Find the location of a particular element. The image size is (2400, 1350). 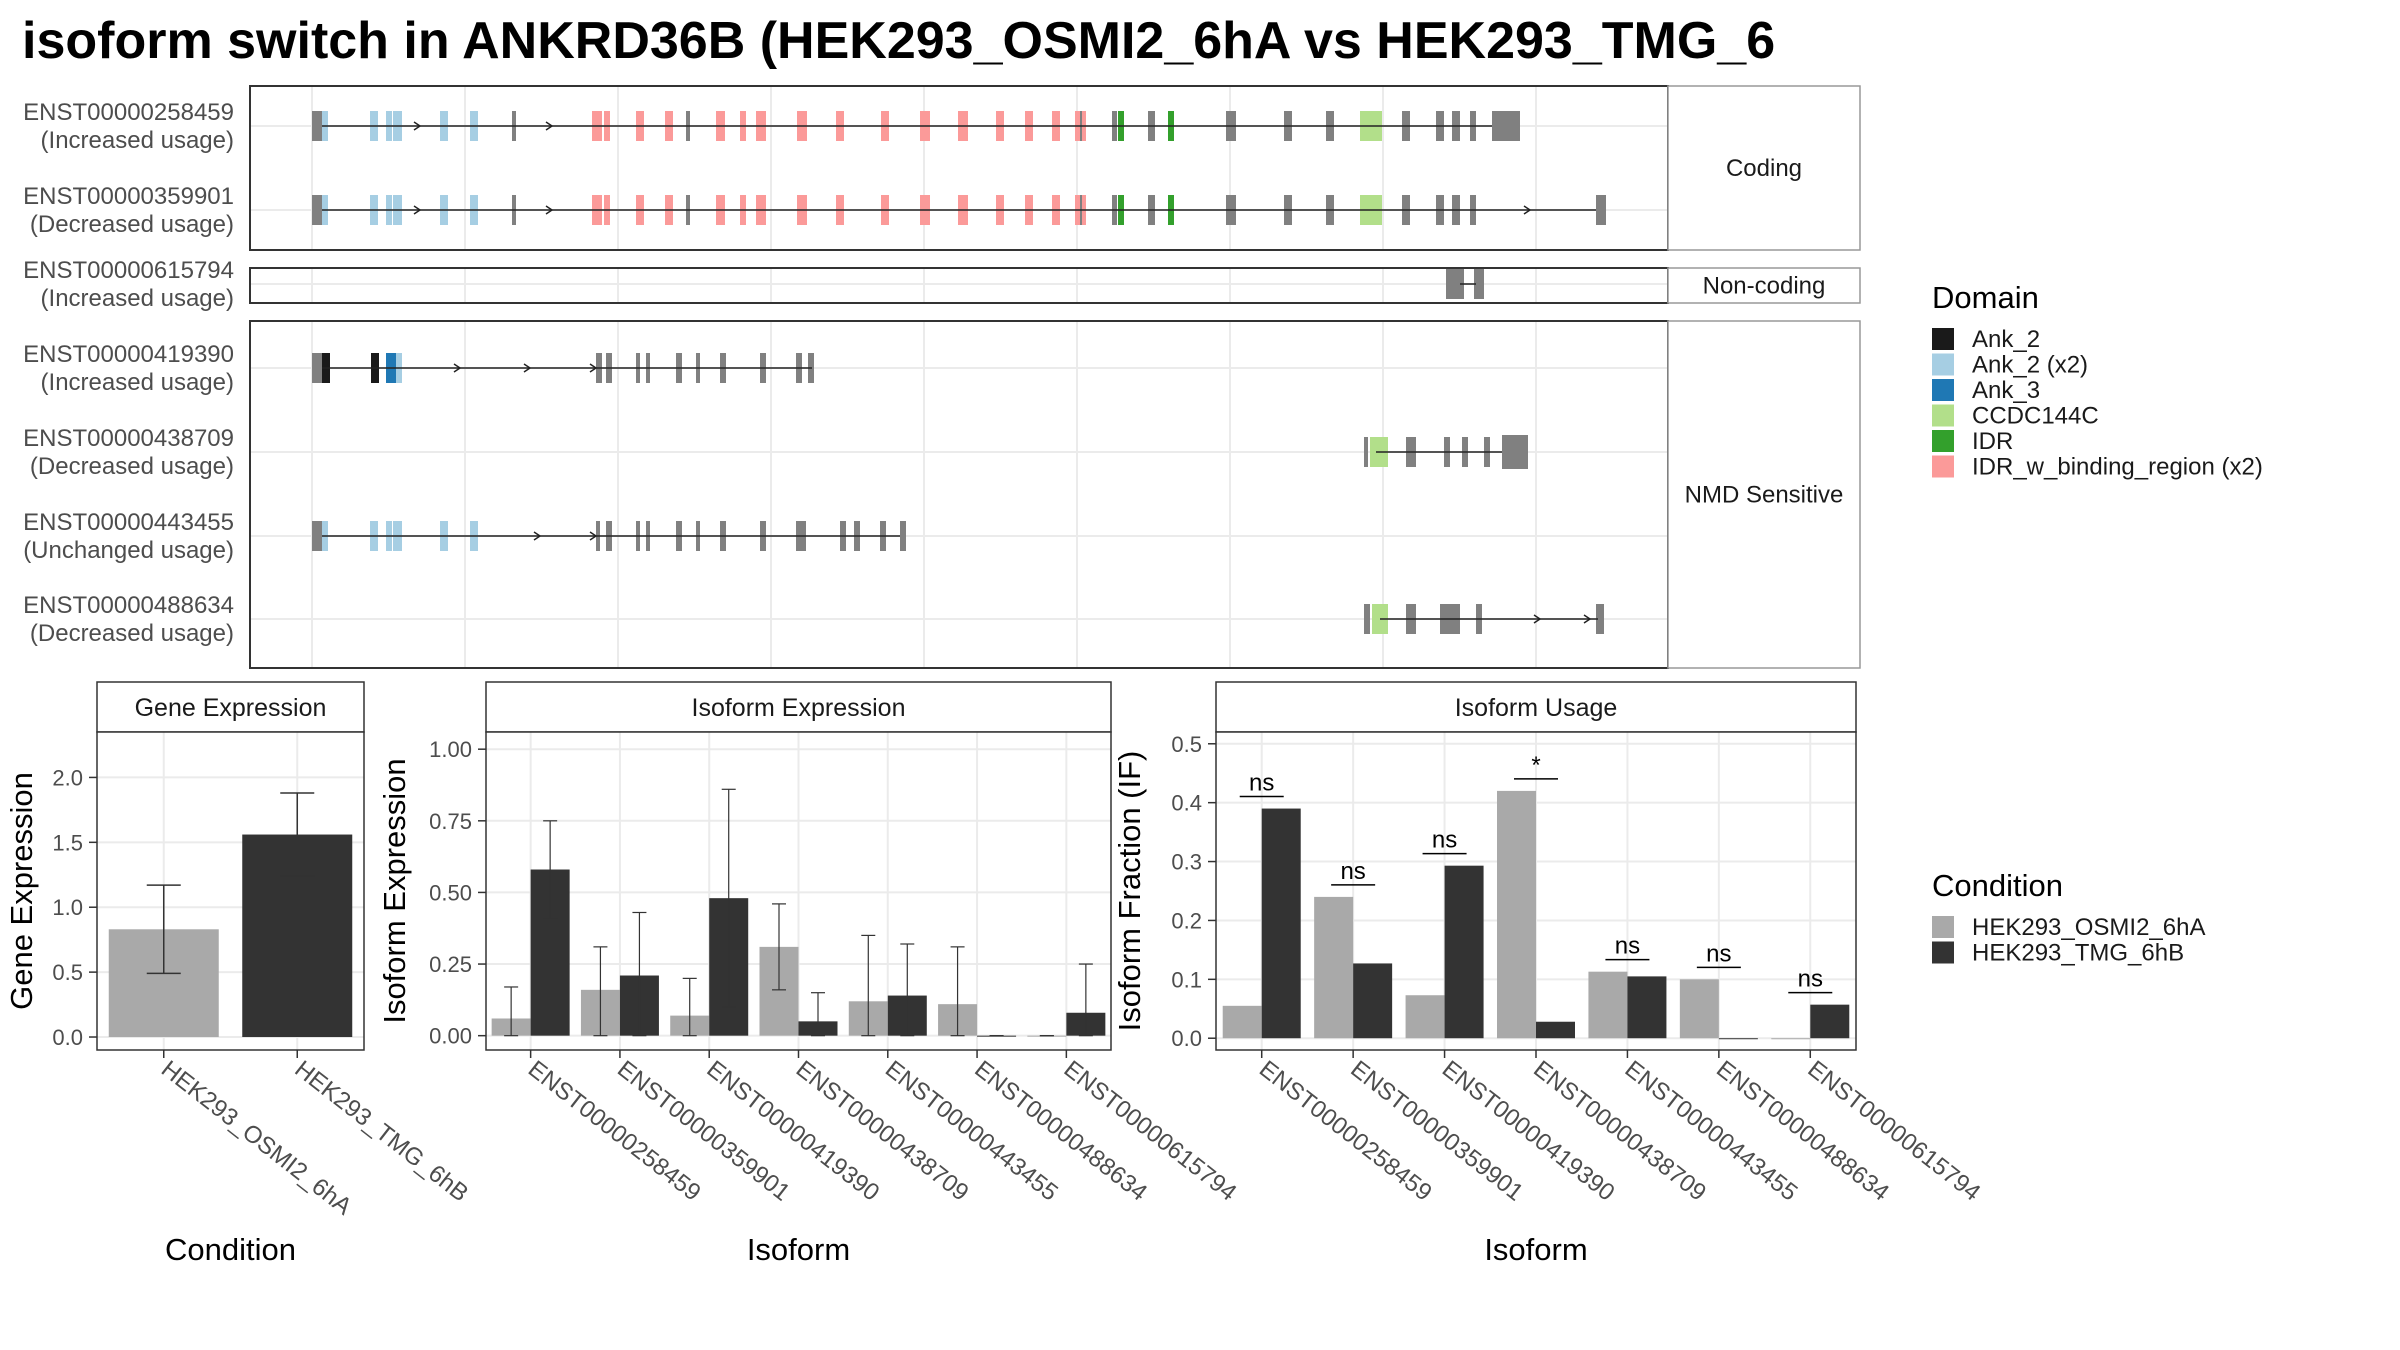

panel-title: Isoform Expression is located at coordinates (799, 708).